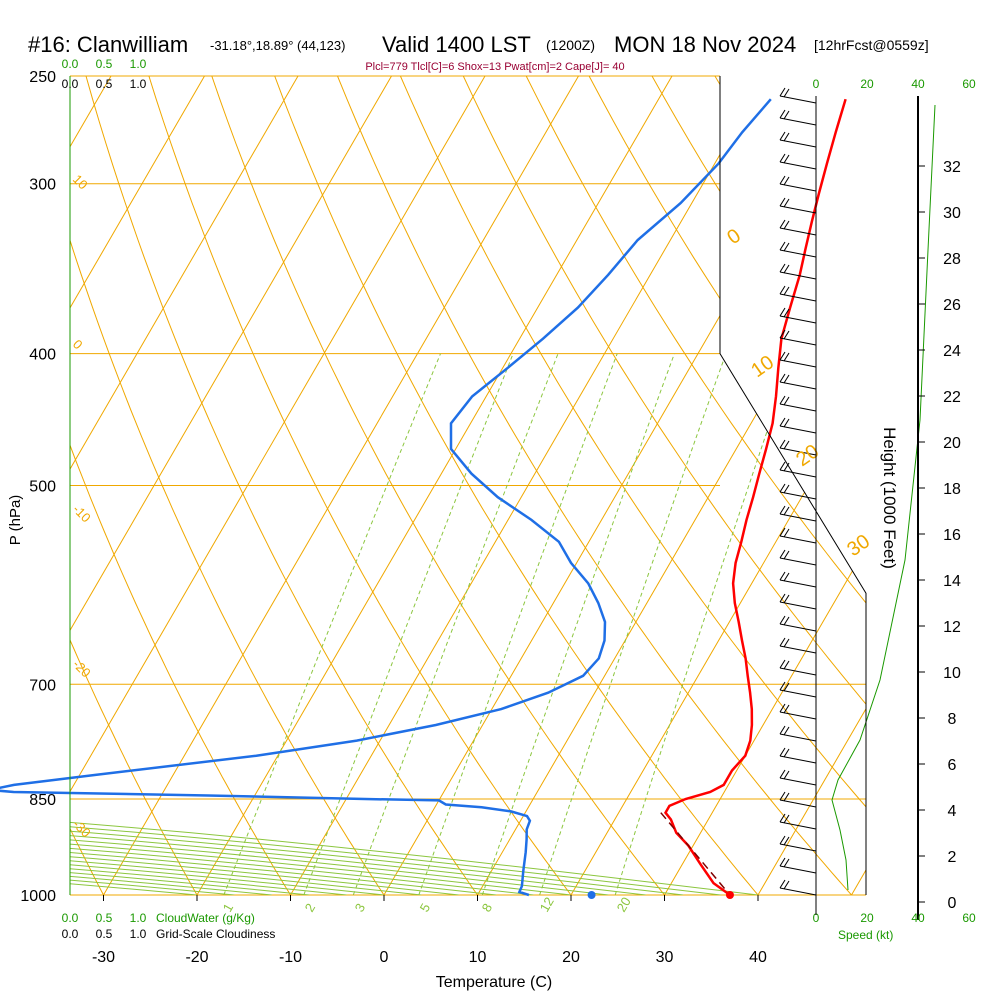 The image size is (1000, 1005). Describe the element at coordinates (734, 237) in the screenshot. I see `isotherm-label: 0` at that location.